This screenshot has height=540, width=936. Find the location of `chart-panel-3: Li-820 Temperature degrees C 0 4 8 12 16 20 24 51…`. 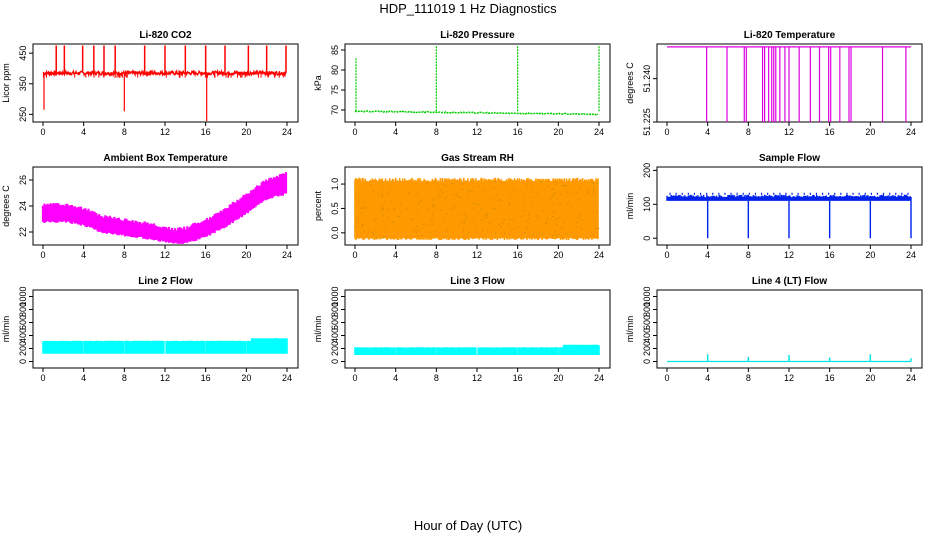

chart-panel-3: Li-820 Temperature degrees C 0 4 8 12 16 20 24 51… is located at coordinates (774, 83).